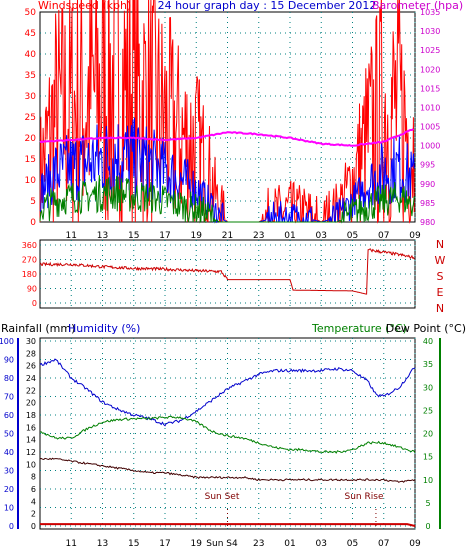  Describe the element at coordinates (417, 6) in the screenshot. I see `barometer-axis-title: Barometer (hpa)` at that location.